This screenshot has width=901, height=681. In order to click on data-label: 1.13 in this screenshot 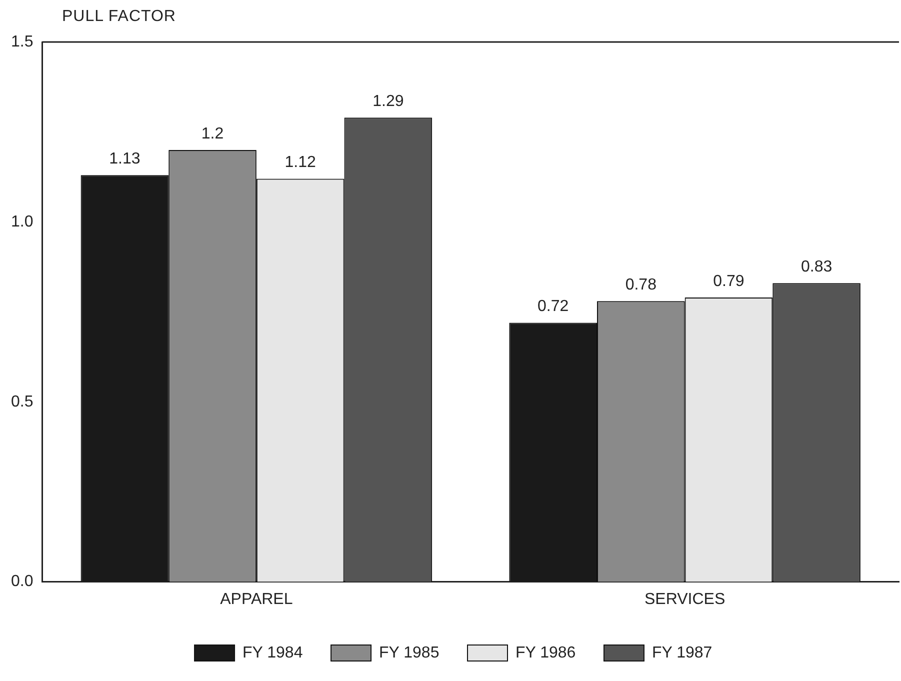, I will do `click(124, 159)`.